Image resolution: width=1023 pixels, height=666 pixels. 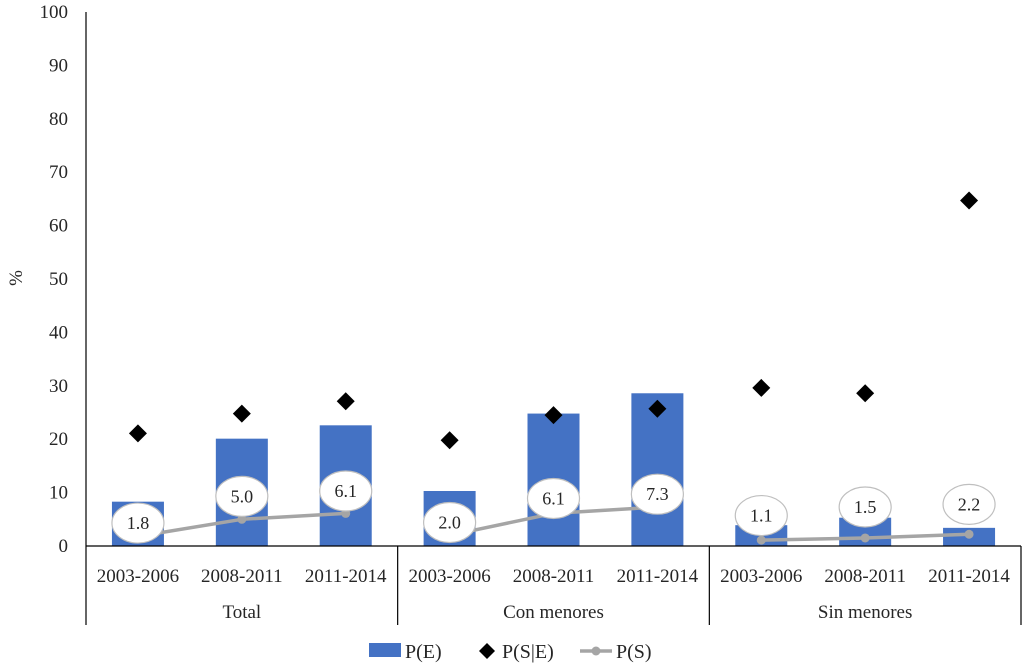 What do you see at coordinates (58, 65) in the screenshot?
I see `y-tick-label: 90` at bounding box center [58, 65].